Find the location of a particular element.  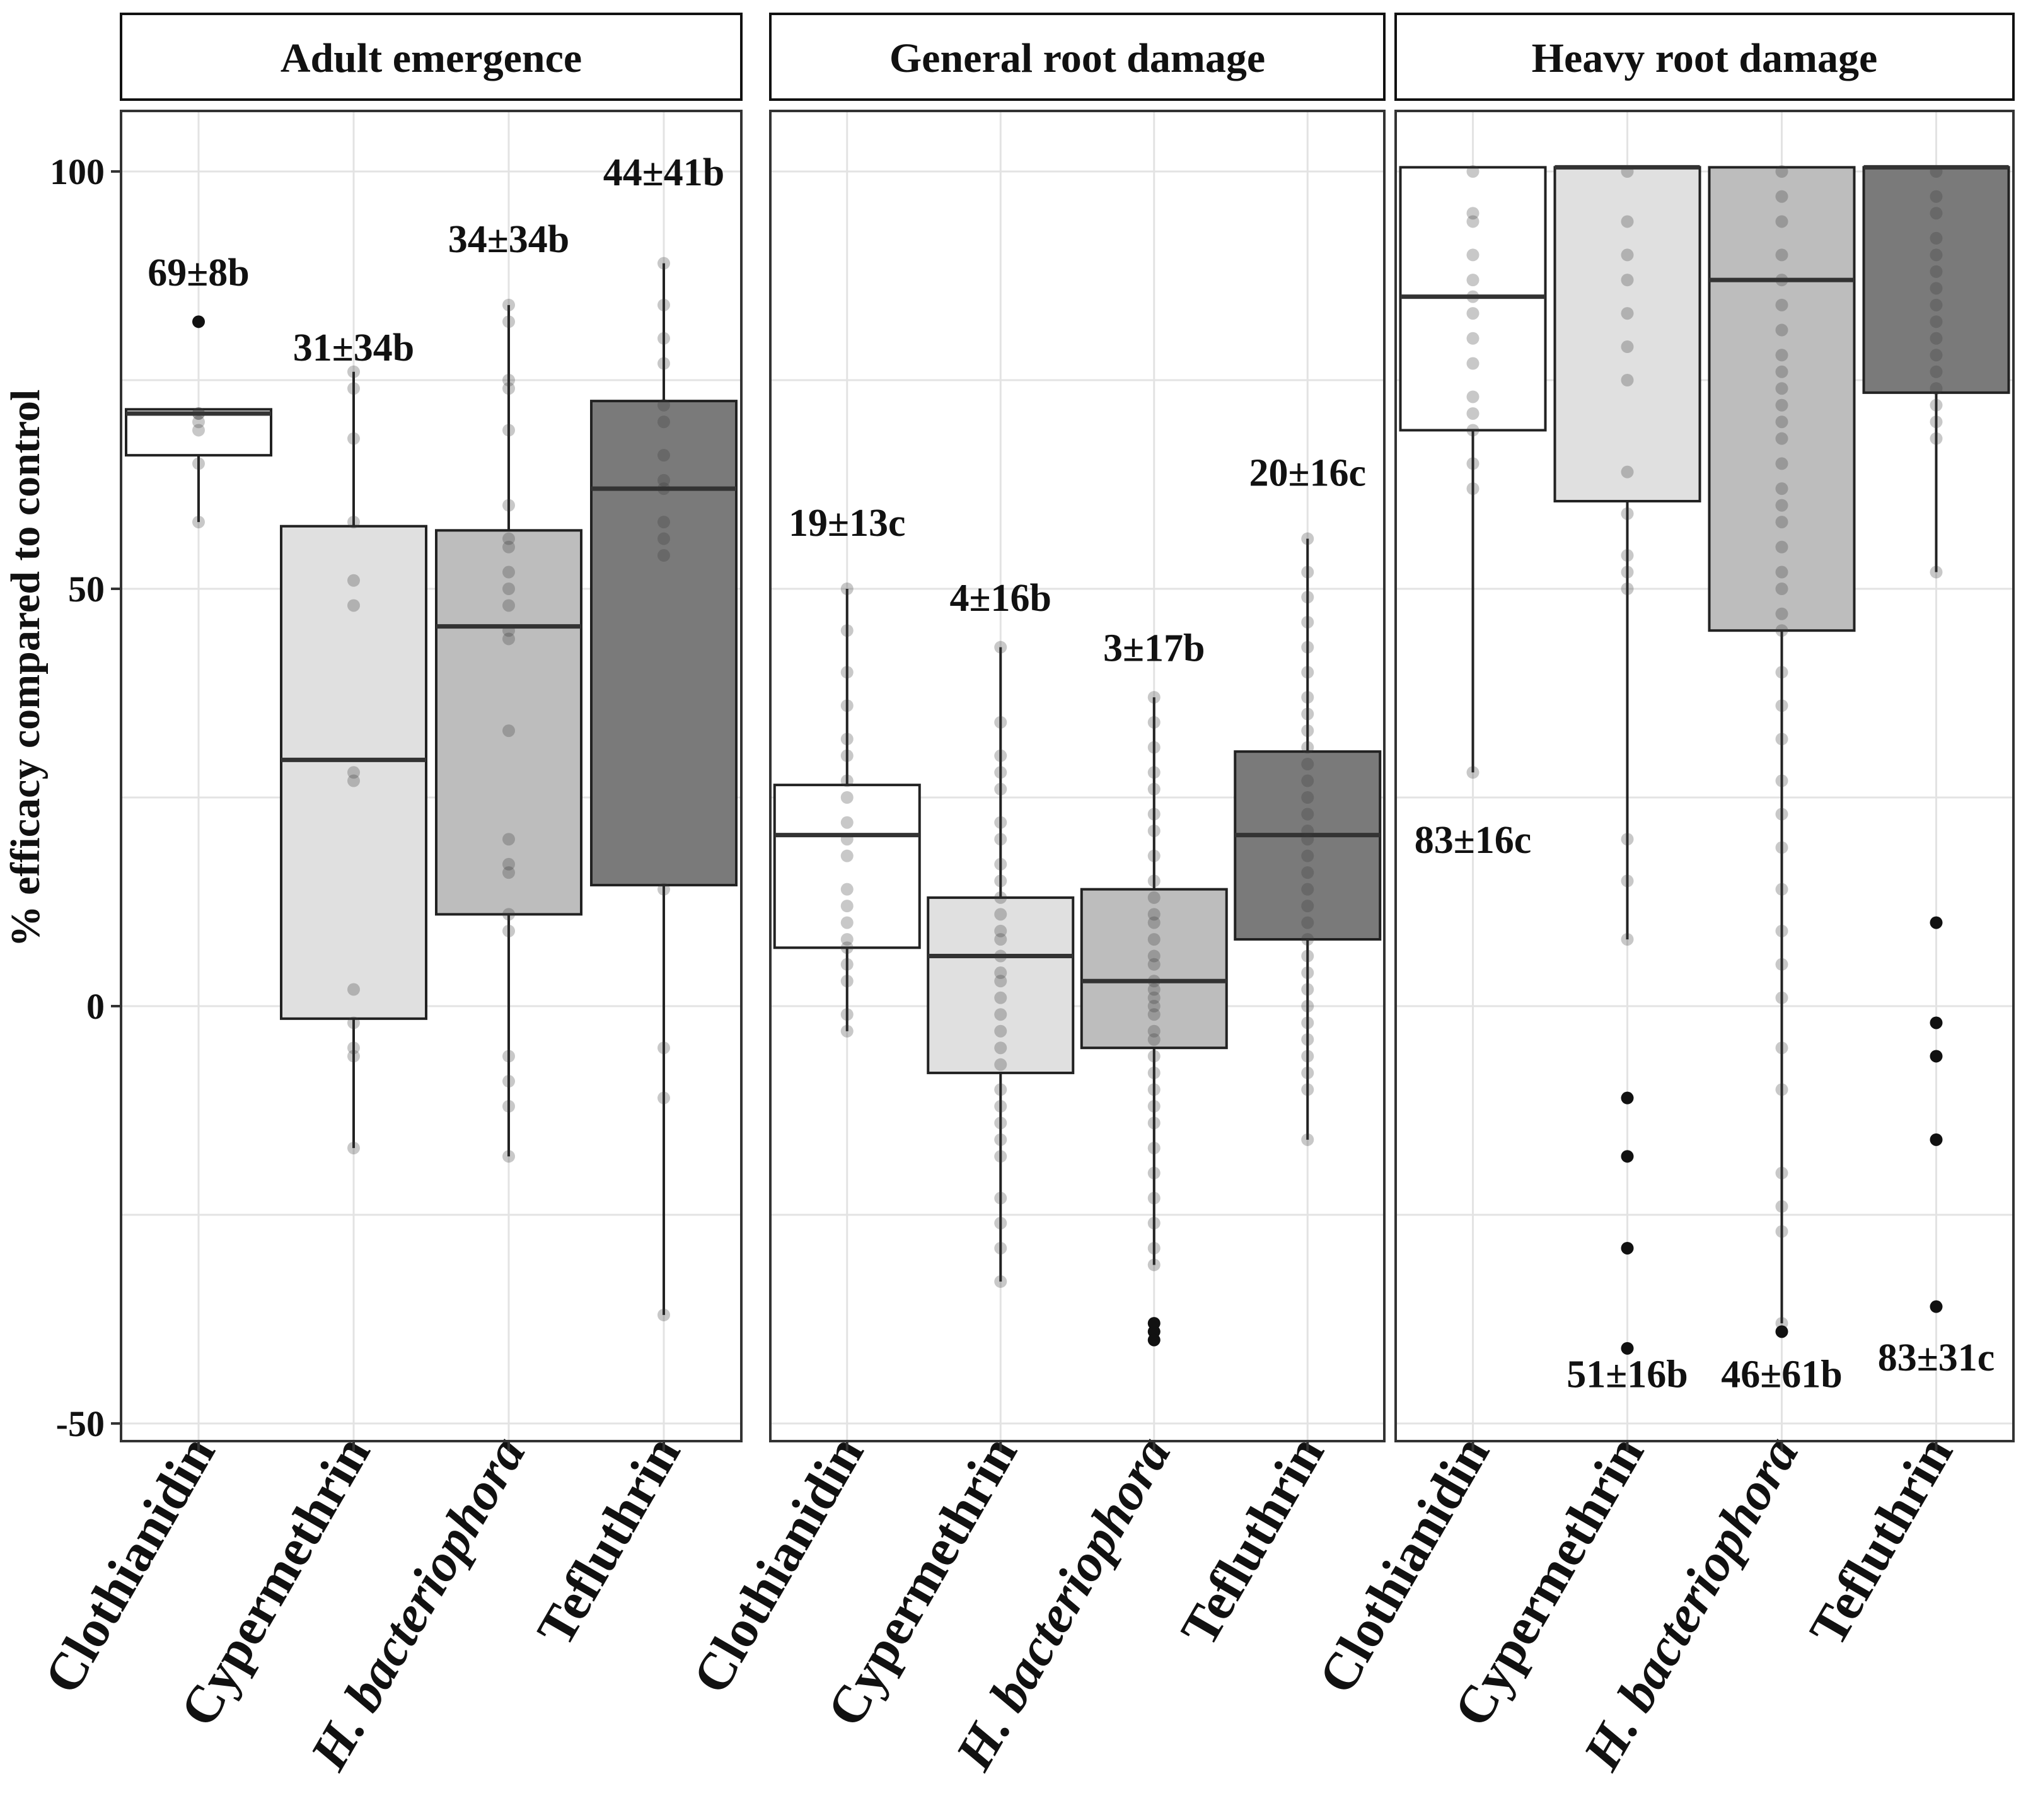

x-tick-label: Tefluthrin is located at coordinates (1252, 1541).